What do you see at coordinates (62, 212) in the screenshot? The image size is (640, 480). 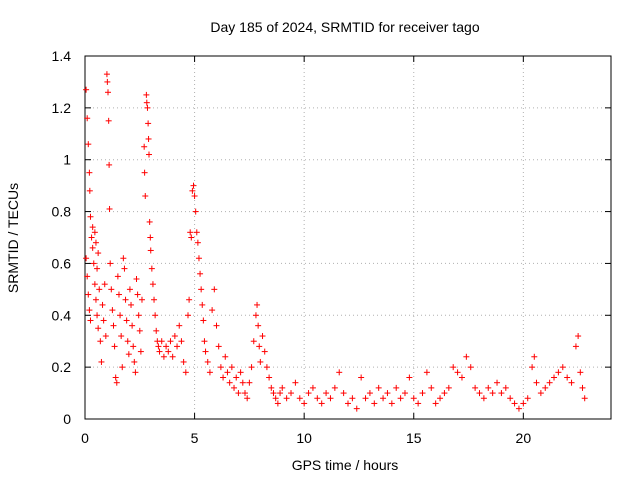 I see `y-tick-label: 0.8` at bounding box center [62, 212].